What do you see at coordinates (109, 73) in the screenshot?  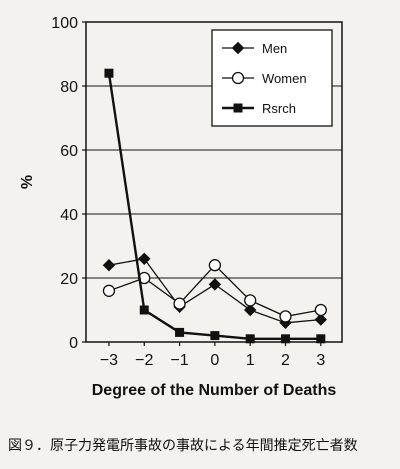 I see `point-rsrch--3` at bounding box center [109, 73].